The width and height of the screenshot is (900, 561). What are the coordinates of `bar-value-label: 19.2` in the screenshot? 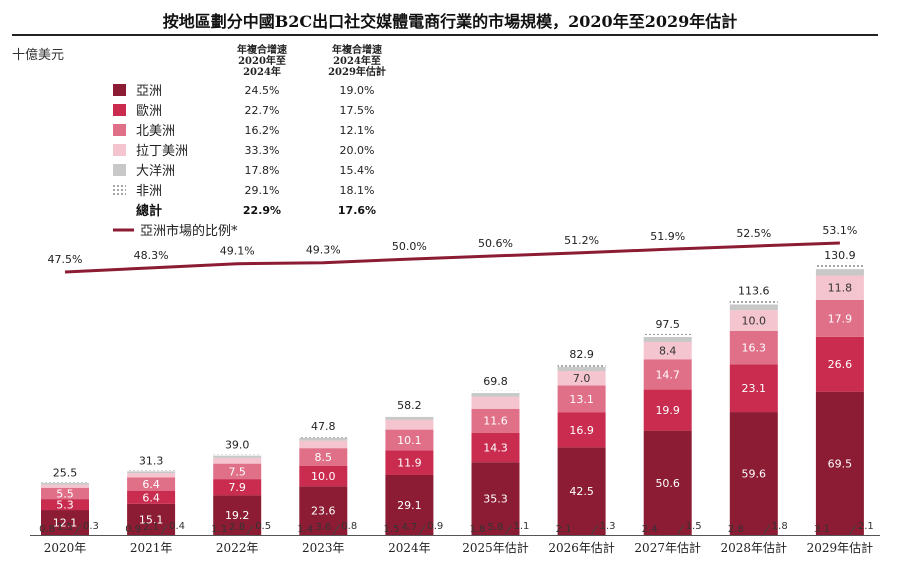 It's located at (237, 515).